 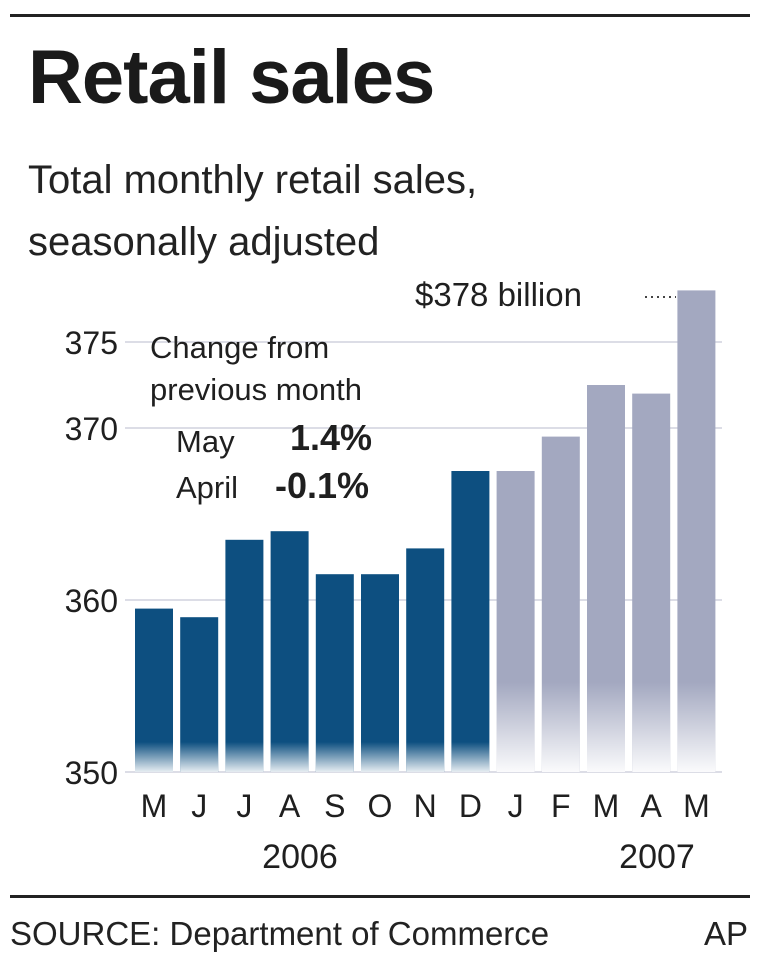 I want to click on callout-label: $378 billion, so click(x=498, y=294).